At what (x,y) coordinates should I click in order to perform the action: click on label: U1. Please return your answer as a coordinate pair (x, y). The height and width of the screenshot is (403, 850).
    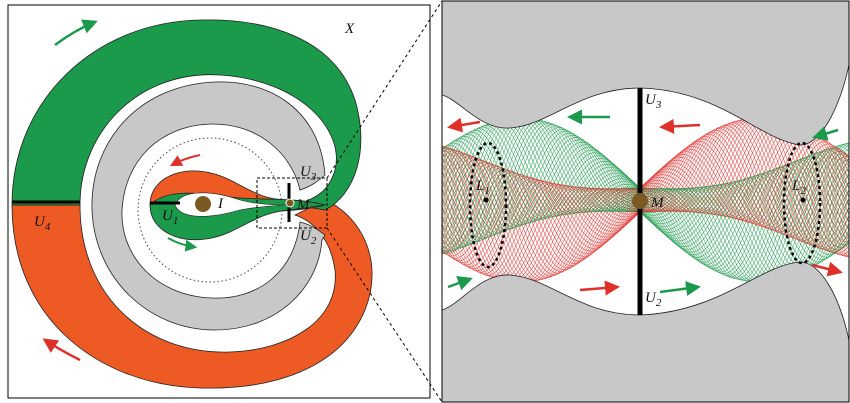
    Looking at the image, I should click on (170, 217).